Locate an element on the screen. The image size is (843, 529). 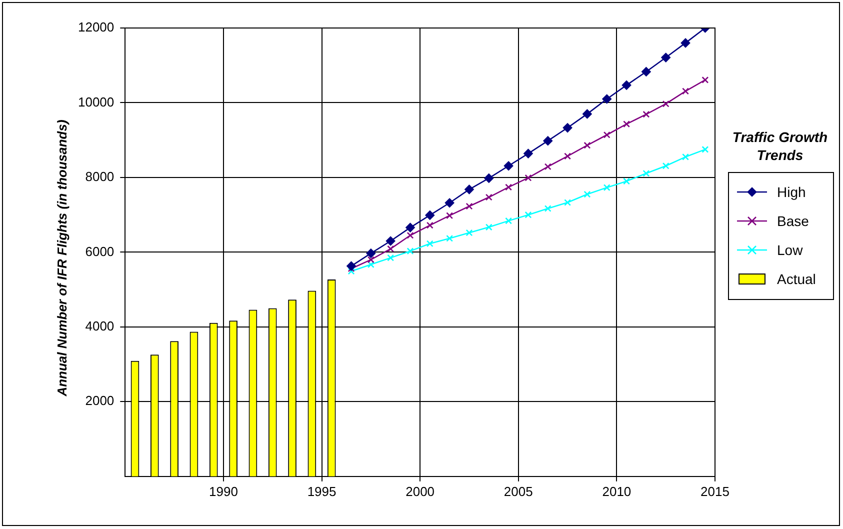
x-tick-label: 1995 is located at coordinates (321, 491).